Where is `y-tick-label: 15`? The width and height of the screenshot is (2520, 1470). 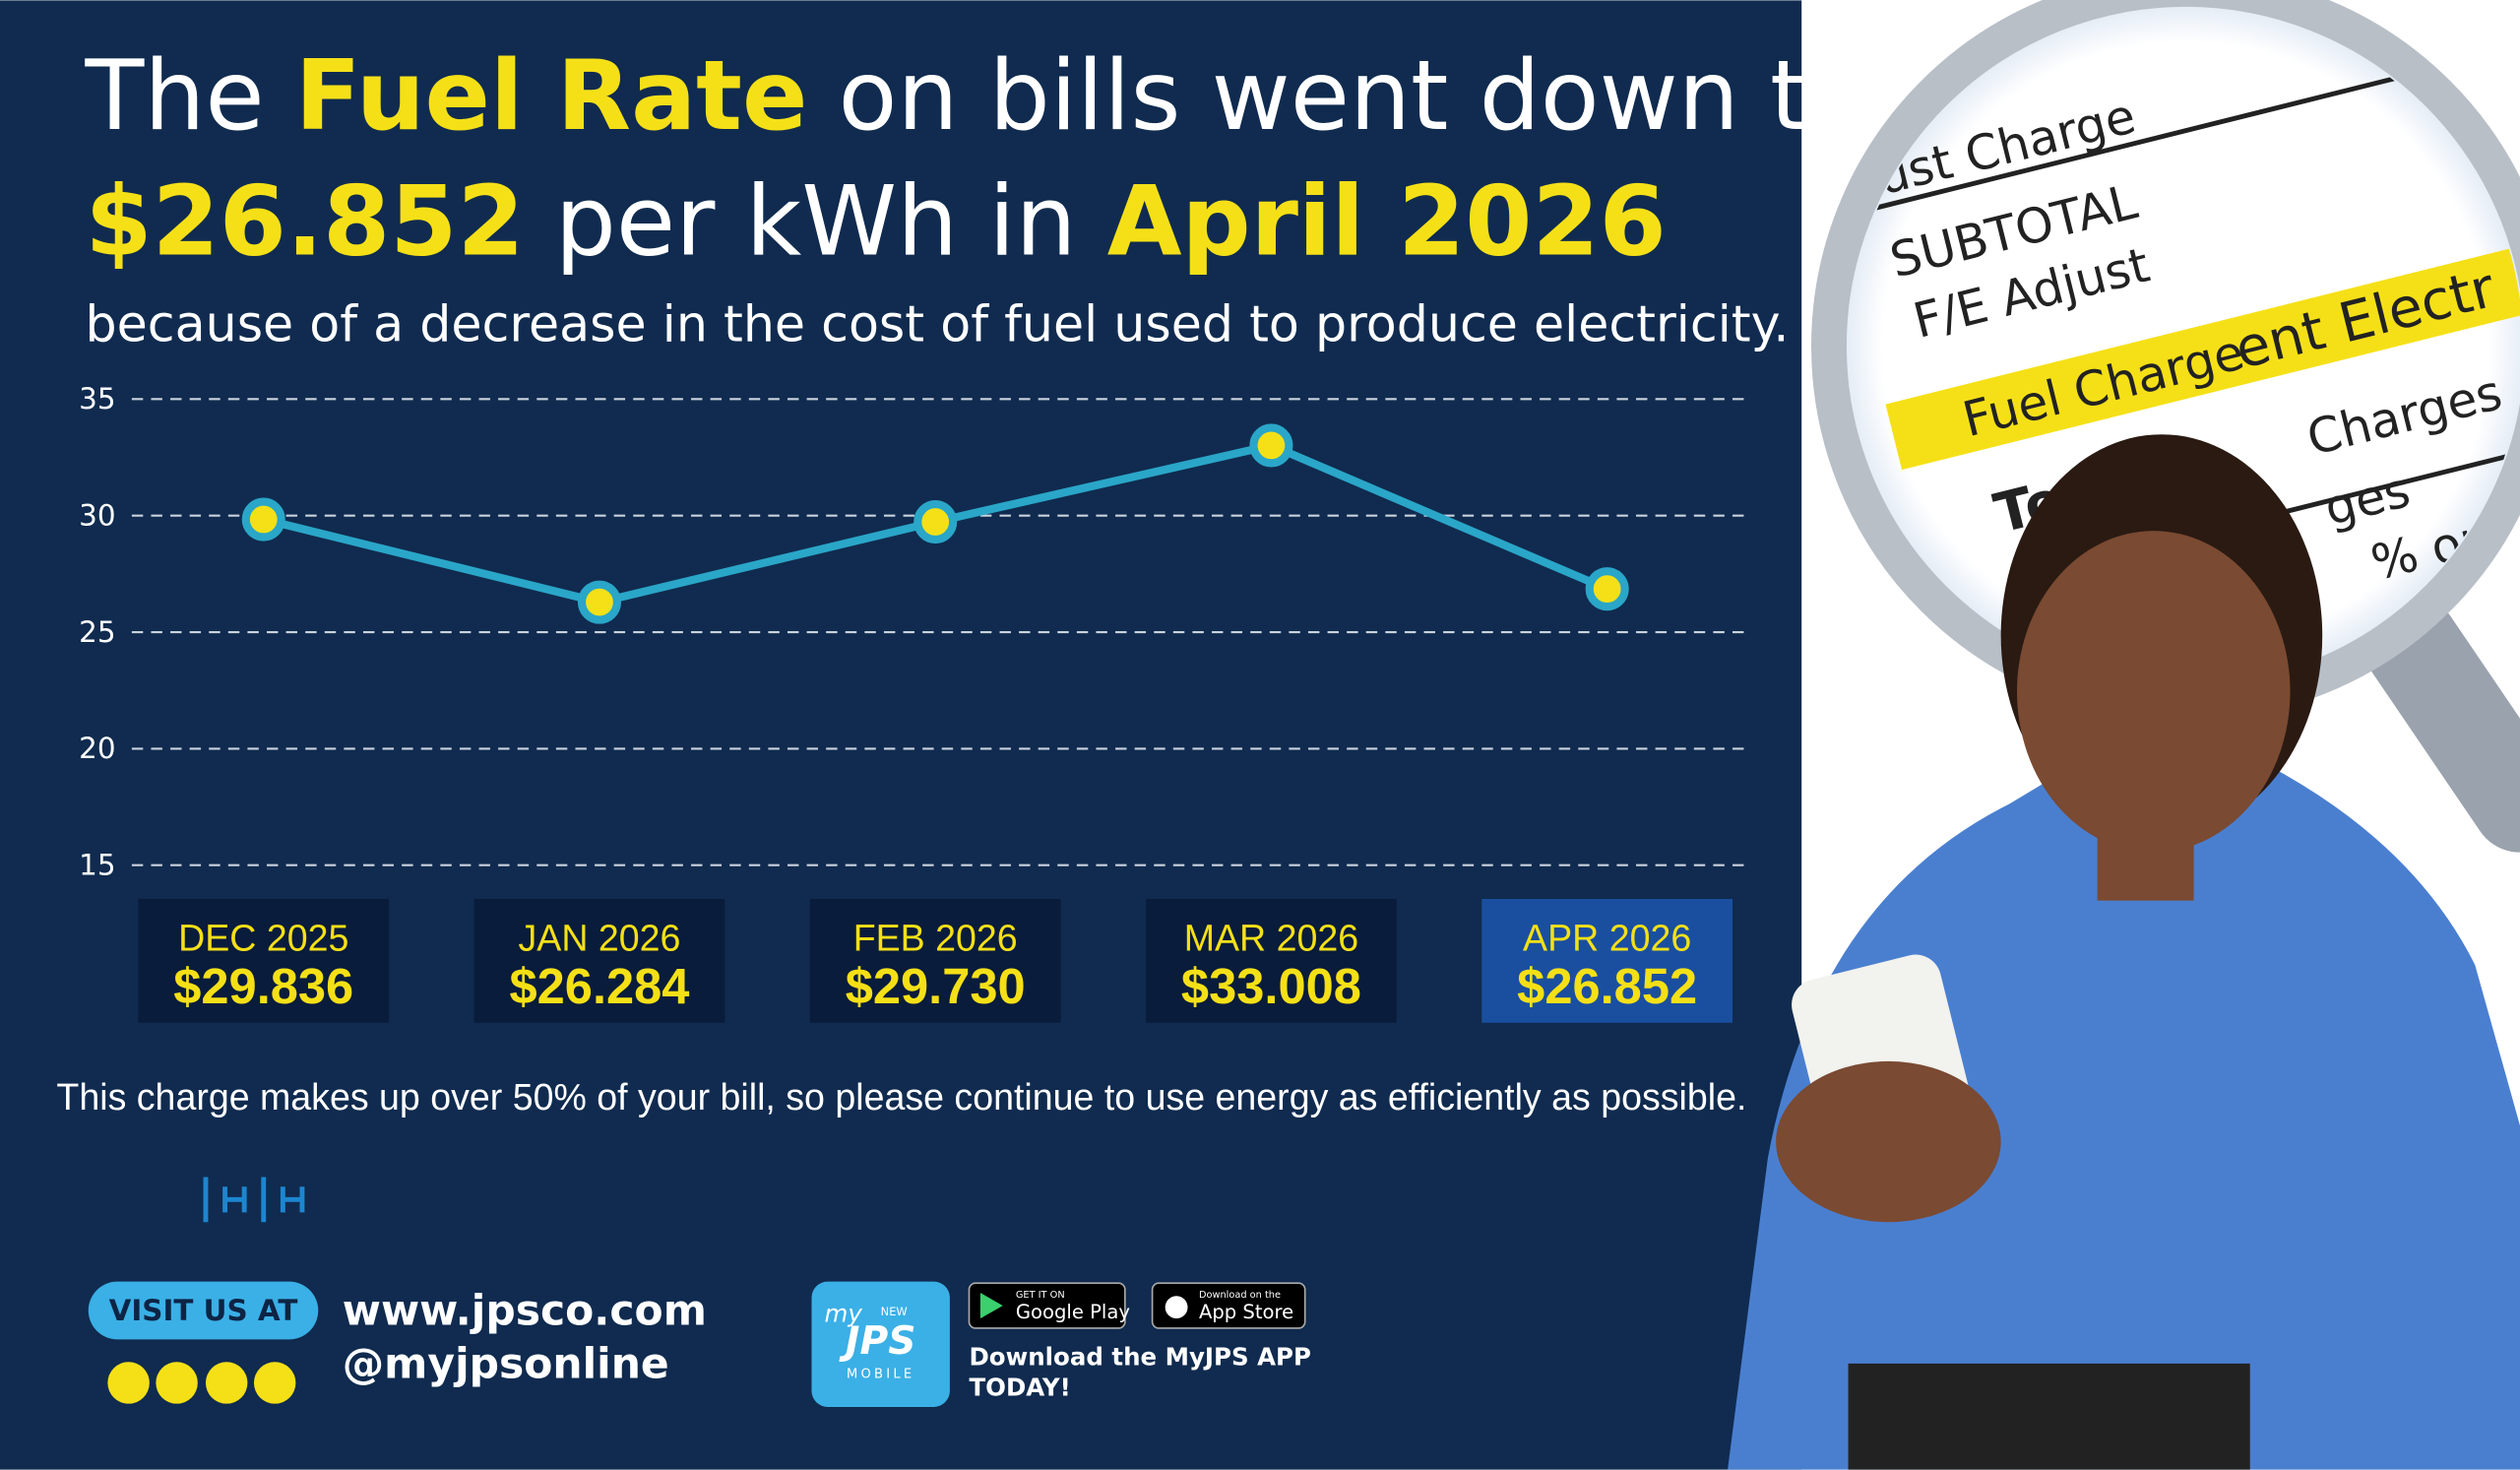
y-tick-label: 15 is located at coordinates (97, 865).